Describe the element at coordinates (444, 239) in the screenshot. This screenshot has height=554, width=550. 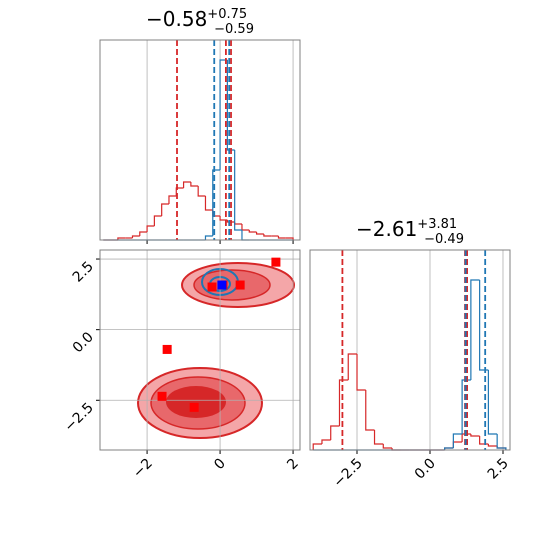
I see `title-lower: −0.49` at that location.